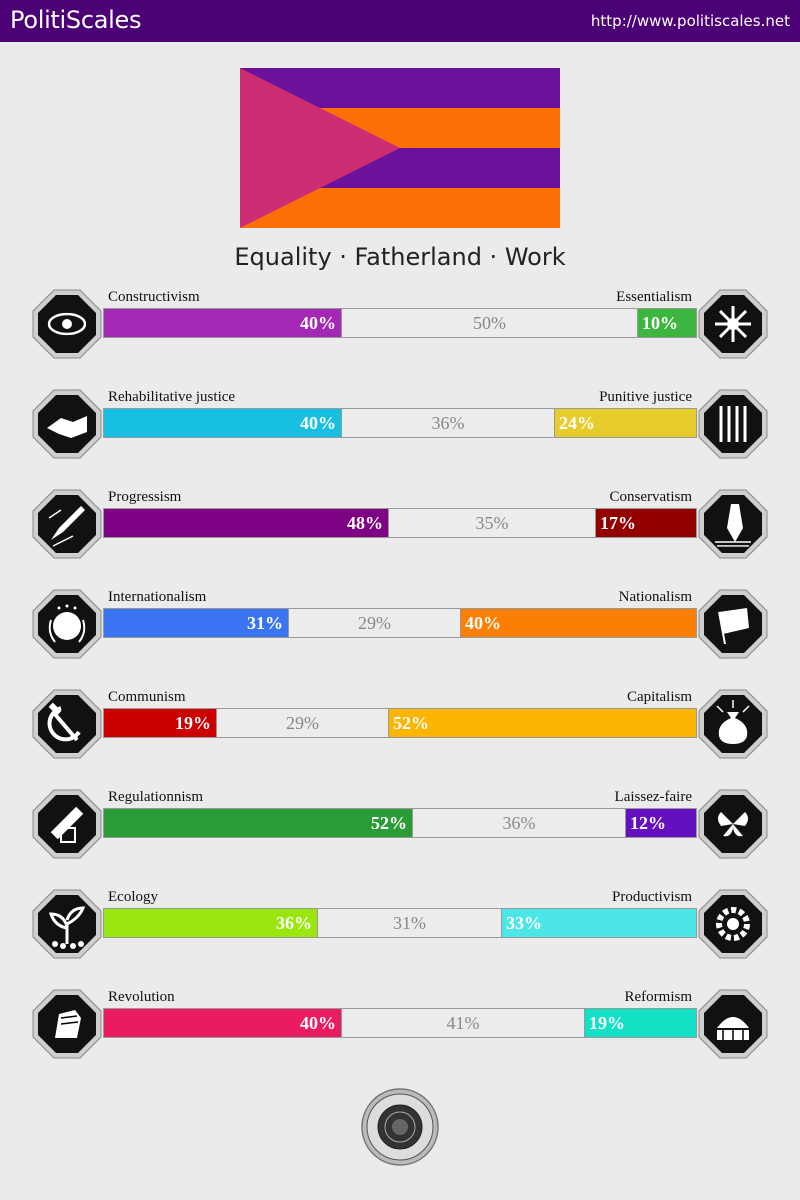  What do you see at coordinates (145, 497) in the screenshot?
I see `axis-left-label: Progressism` at bounding box center [145, 497].